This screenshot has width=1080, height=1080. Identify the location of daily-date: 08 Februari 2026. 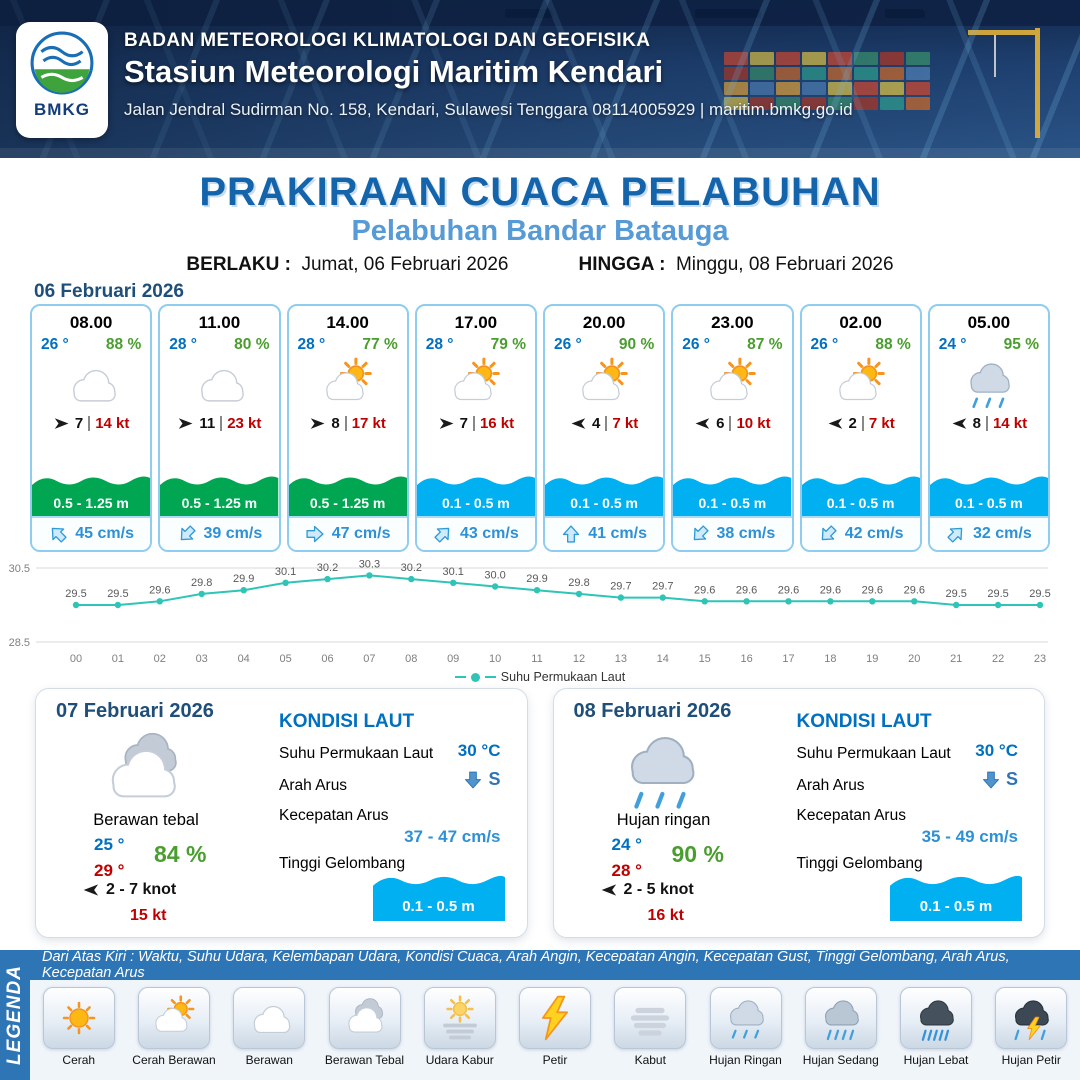
(652, 711).